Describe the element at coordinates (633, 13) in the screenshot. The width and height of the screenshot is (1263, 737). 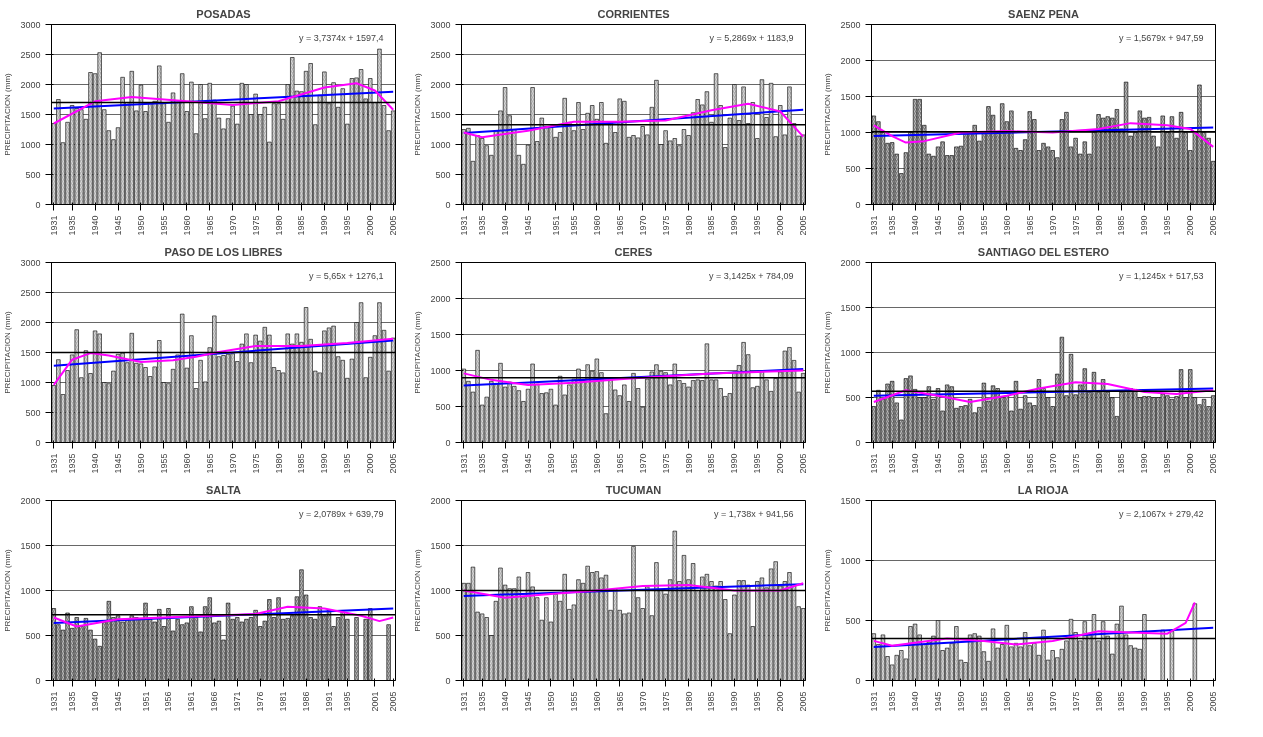
I see `chart-title: CORRIENTES` at that location.